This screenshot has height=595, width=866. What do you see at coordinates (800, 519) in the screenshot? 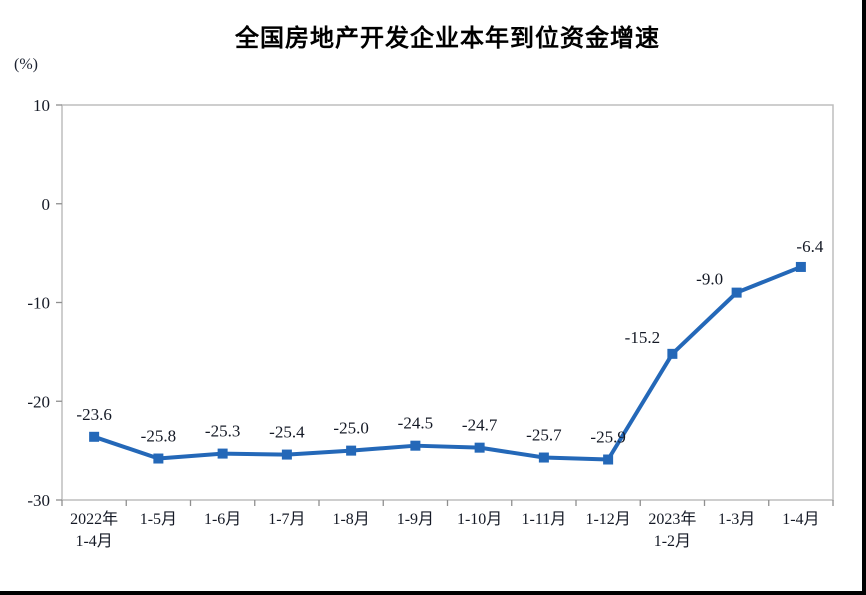
I see `x-axis-tick-label: 1-4月` at bounding box center [800, 519].